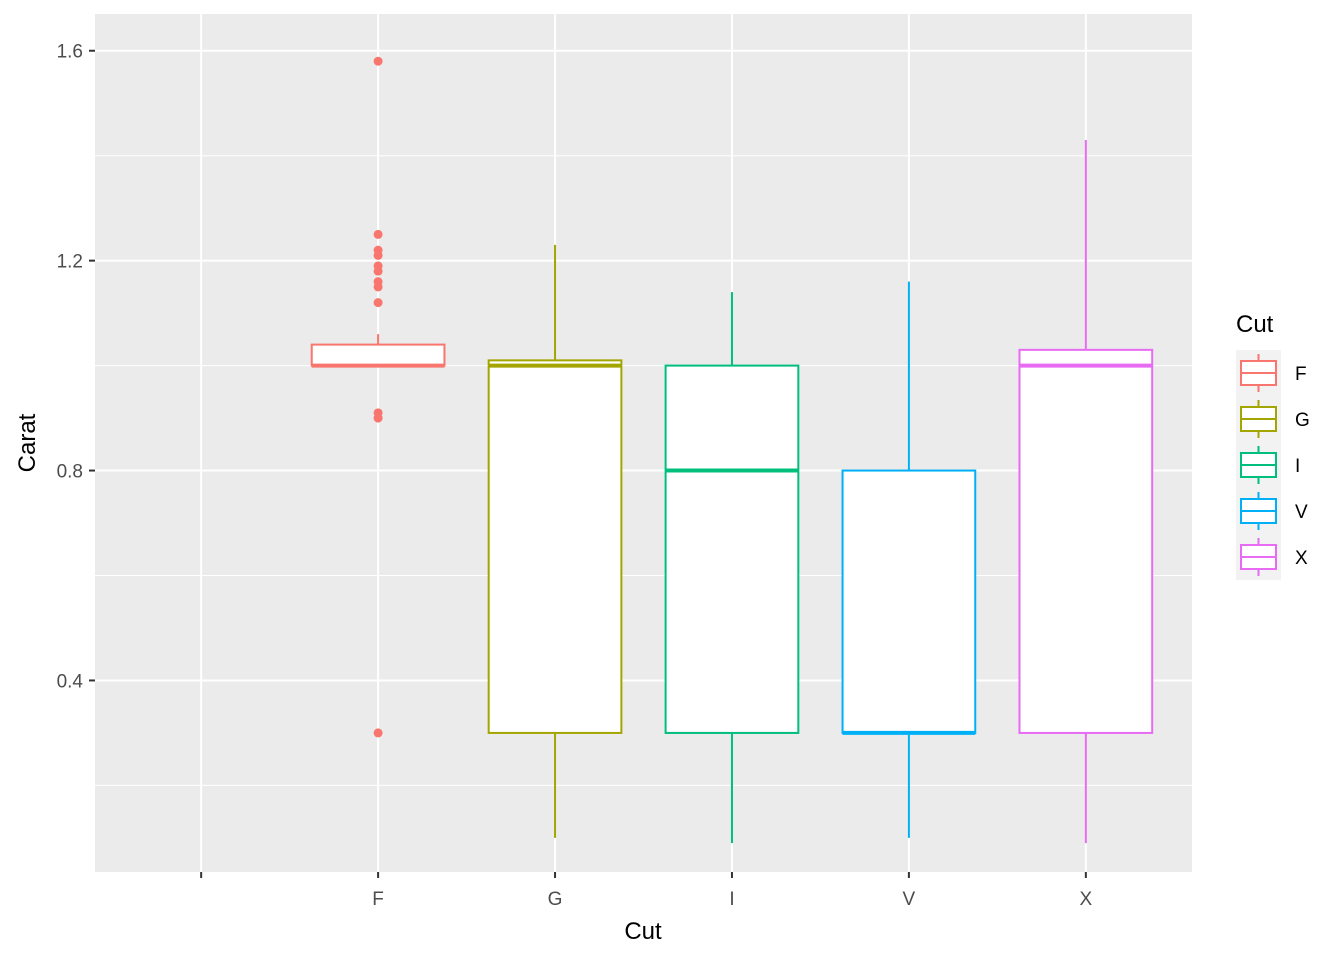 The image size is (1344, 960). I want to click on legend-label: G, so click(1302, 420).